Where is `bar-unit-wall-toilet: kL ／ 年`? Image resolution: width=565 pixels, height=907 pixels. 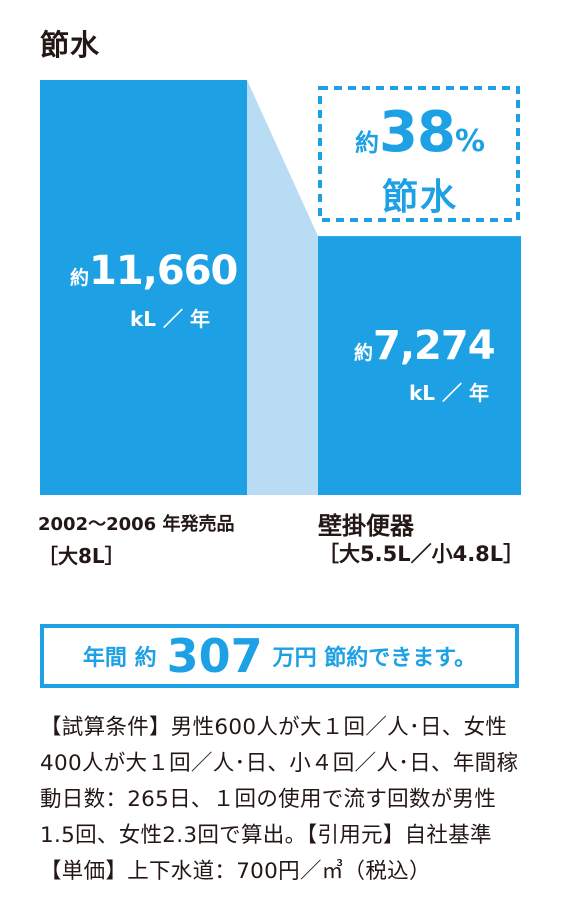 bar-unit-wall-toilet: kL ／ 年 is located at coordinates (449, 393).